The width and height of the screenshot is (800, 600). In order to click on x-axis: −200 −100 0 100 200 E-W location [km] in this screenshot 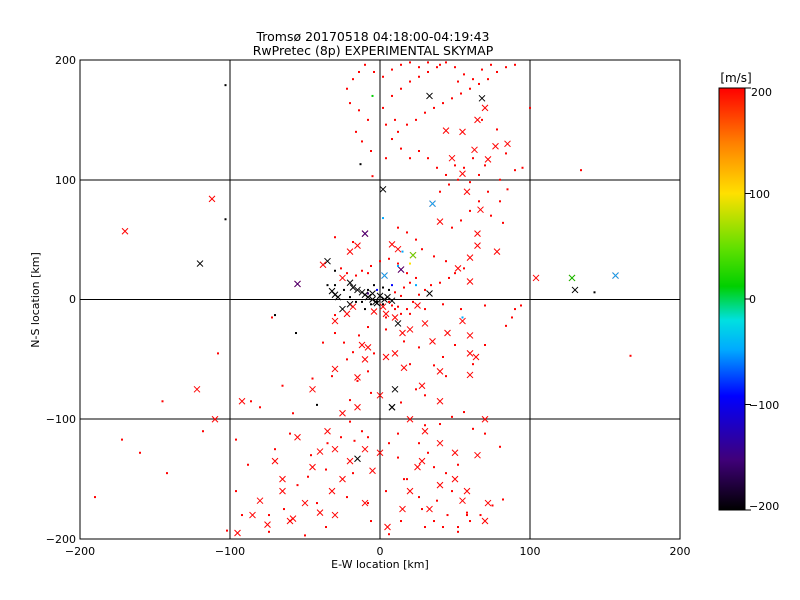, I will do `click(378, 558)`.